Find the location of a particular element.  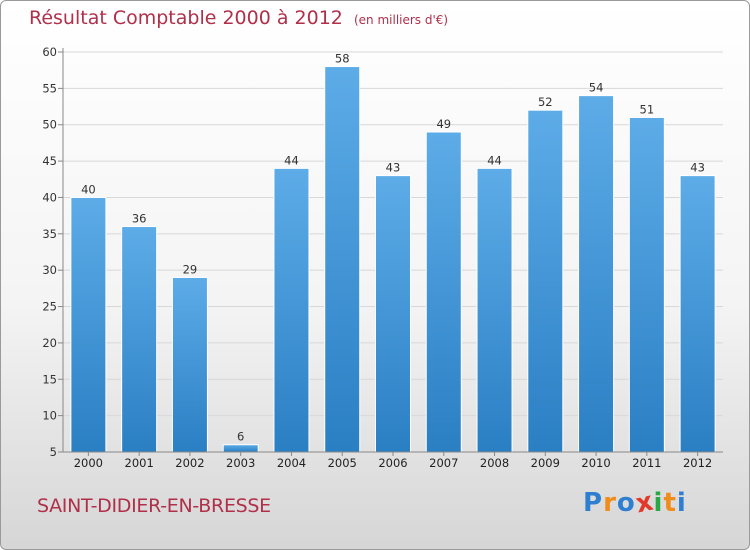

x-tick-label-2001: 2001 is located at coordinates (139, 463).